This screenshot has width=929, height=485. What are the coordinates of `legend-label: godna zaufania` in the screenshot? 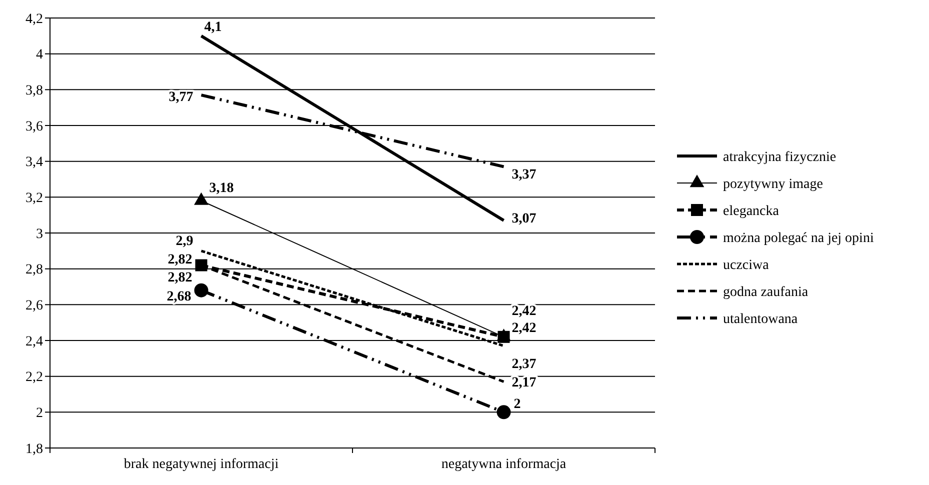 It's located at (766, 292).